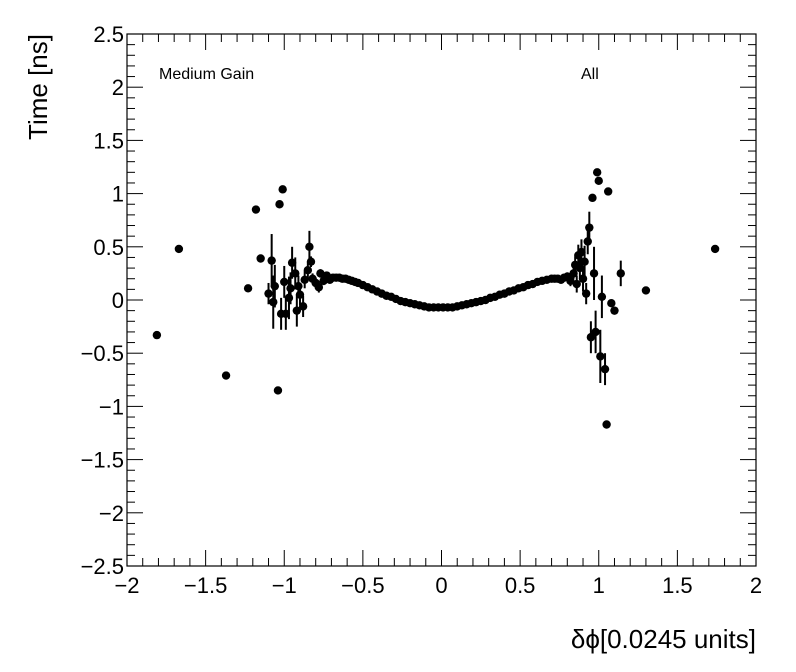 This screenshot has width=796, height=672. I want to click on x-tick-label: 0, so click(441, 585).